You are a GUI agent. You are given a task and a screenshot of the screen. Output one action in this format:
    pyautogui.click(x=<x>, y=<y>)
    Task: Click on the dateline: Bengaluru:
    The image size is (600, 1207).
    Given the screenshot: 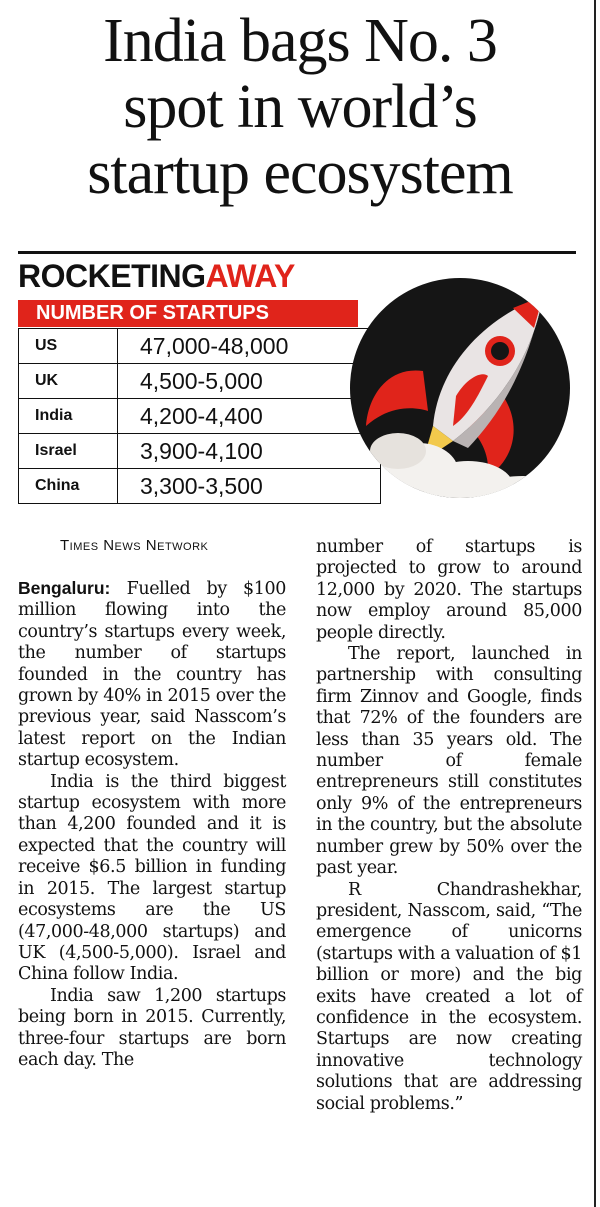 What is the action you would take?
    pyautogui.click(x=64, y=588)
    